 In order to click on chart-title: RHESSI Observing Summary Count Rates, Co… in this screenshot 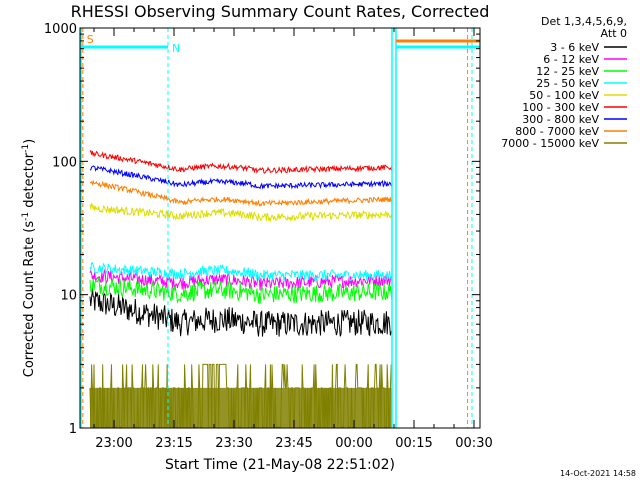, I will do `click(280, 11)`.